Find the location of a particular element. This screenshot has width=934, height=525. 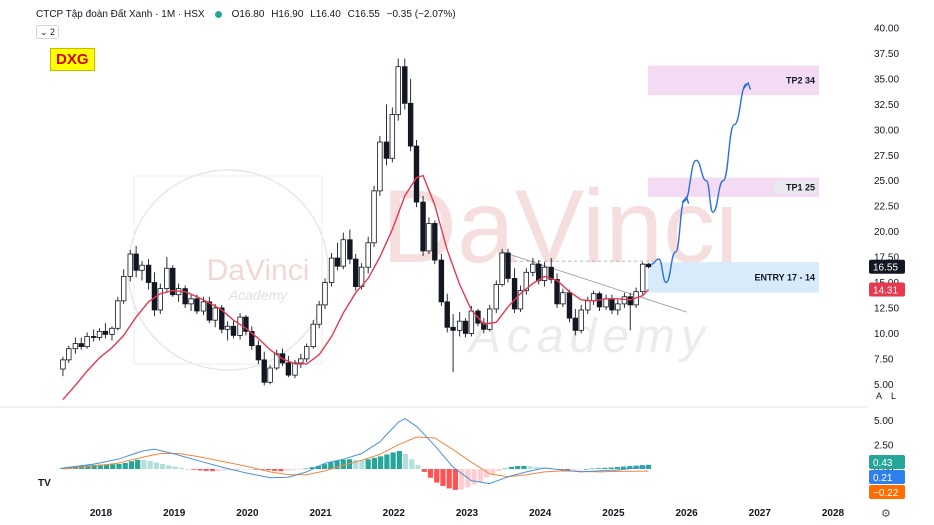

auto-scale-button: A is located at coordinates (879, 396).